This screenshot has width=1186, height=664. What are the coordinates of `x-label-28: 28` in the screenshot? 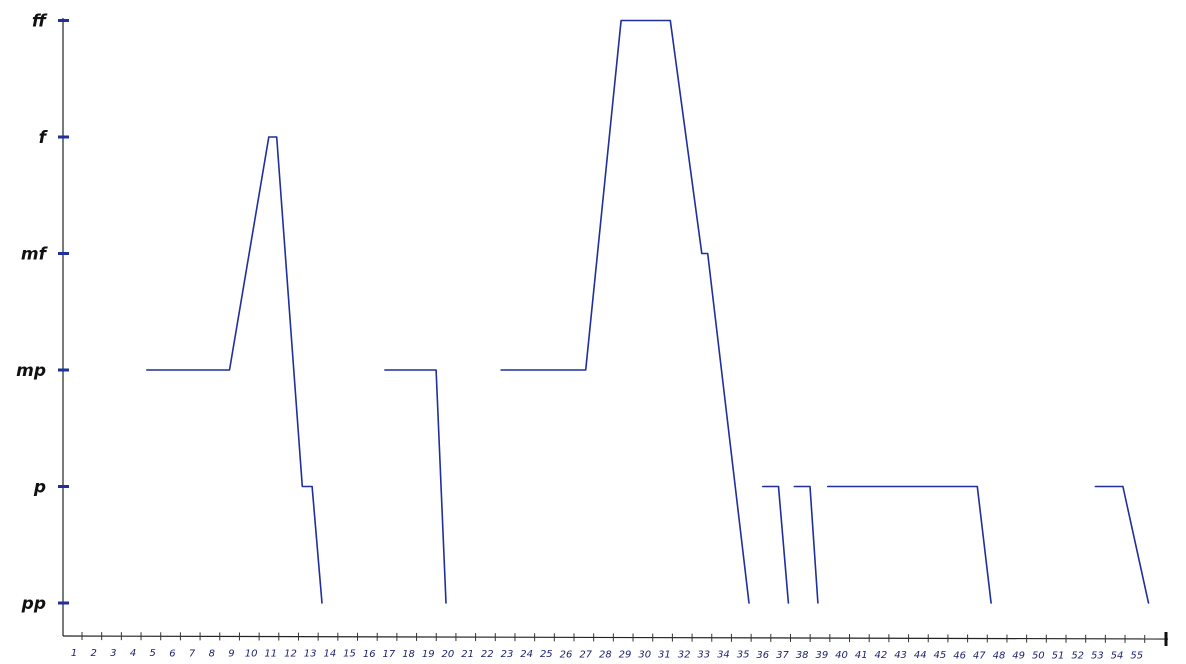 It's located at (605, 654).